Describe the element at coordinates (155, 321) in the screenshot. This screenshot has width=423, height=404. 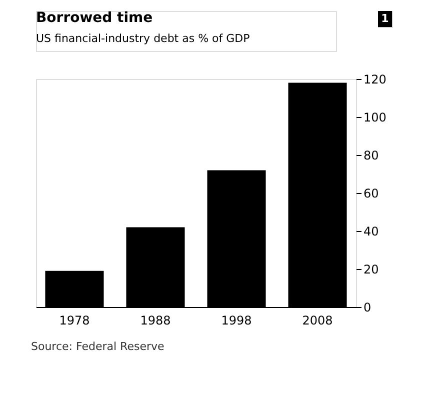
I see `x-tick-label: 1988` at that location.